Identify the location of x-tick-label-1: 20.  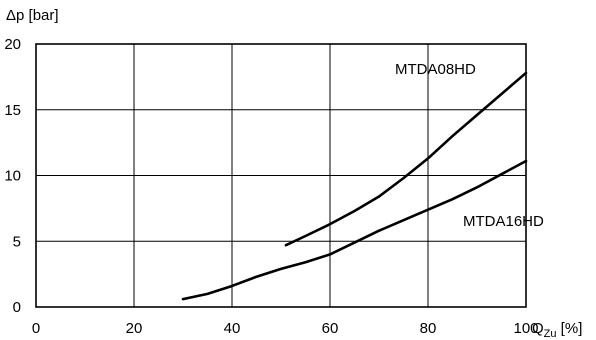
(134, 328).